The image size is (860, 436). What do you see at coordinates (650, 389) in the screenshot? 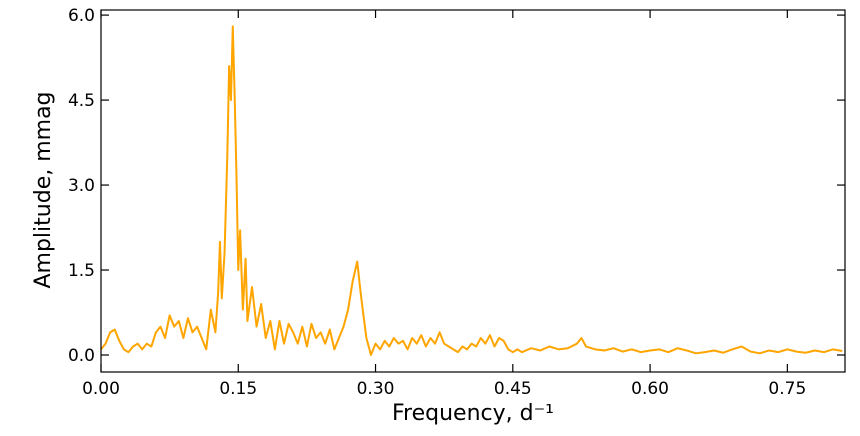
I see `x-tick-label: 0.60` at bounding box center [650, 389].